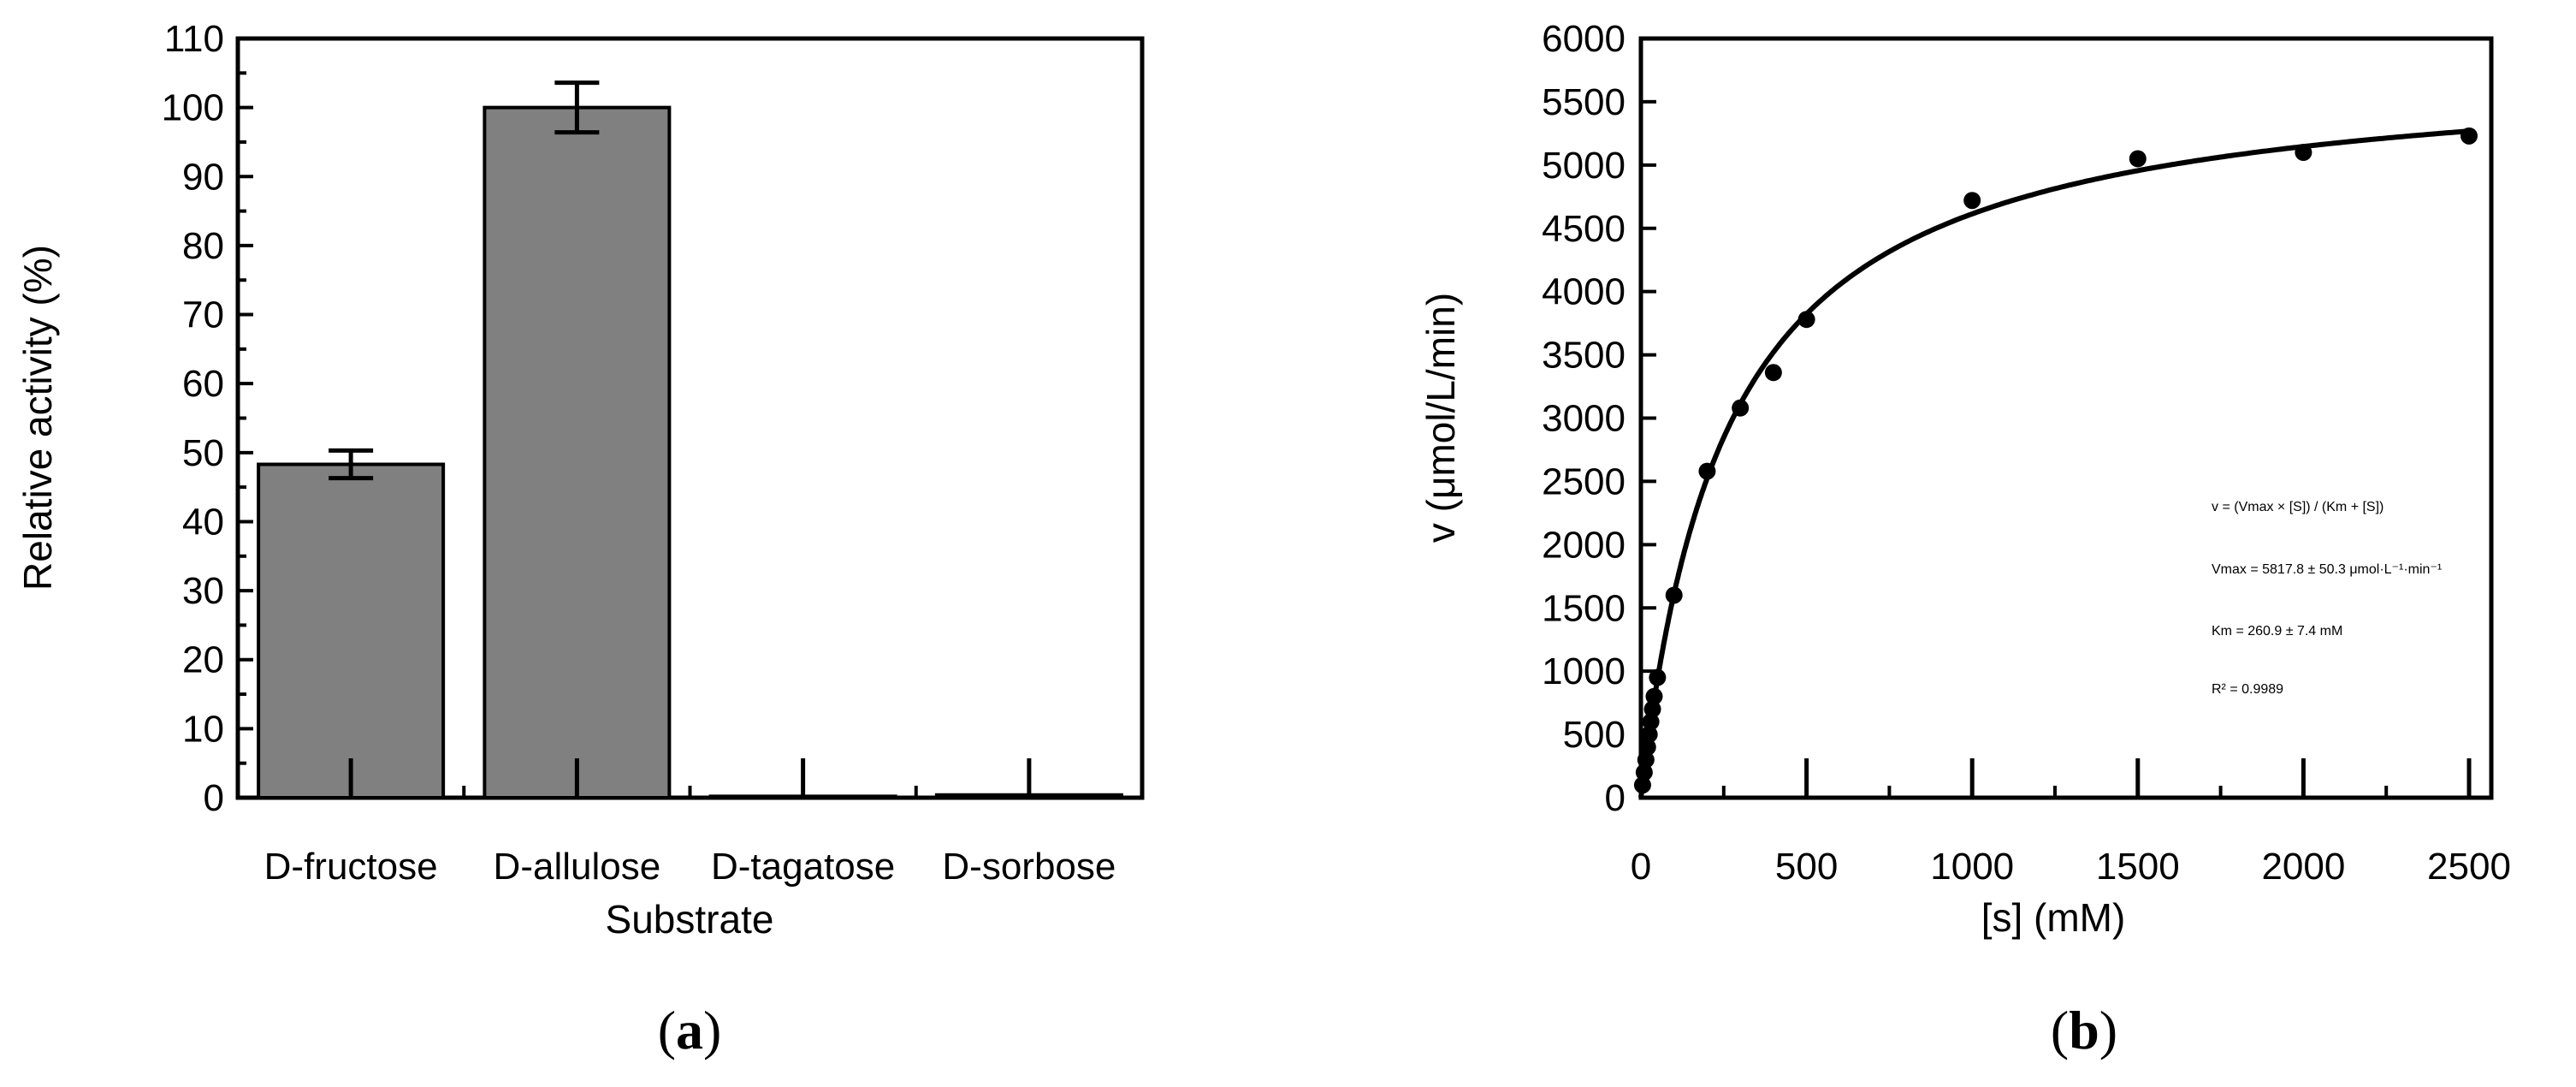 The width and height of the screenshot is (2576, 1087). What do you see at coordinates (2277, 631) in the screenshot?
I see `annotation-text: Km = 260.9 ± 7.4 mM` at bounding box center [2277, 631].